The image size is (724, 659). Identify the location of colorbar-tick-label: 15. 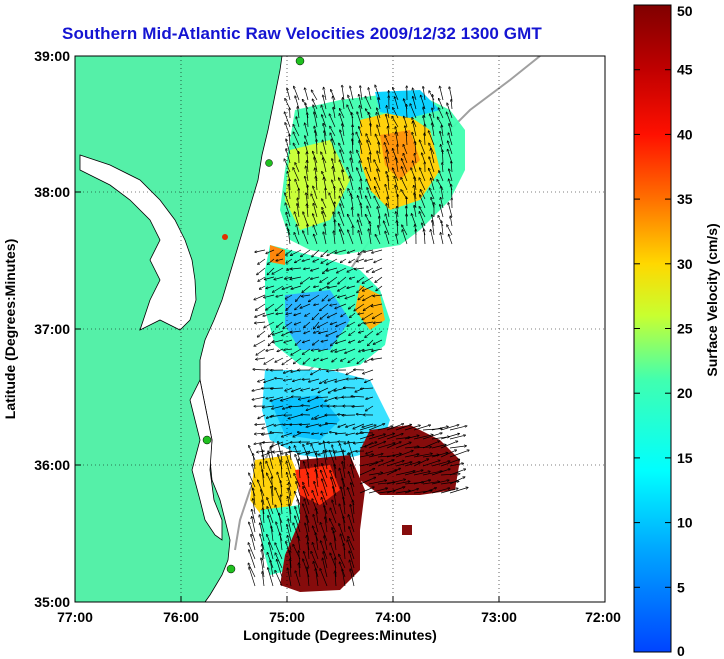
(685, 458).